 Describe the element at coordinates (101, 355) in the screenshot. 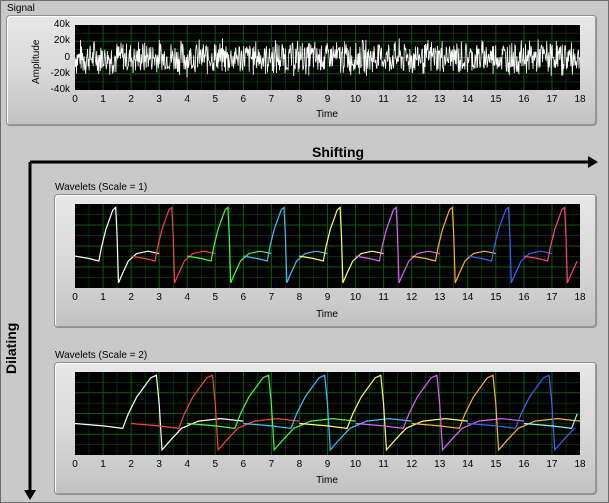

I see `wavelet2-graph-title: Wavelets (Scale = 2)` at that location.